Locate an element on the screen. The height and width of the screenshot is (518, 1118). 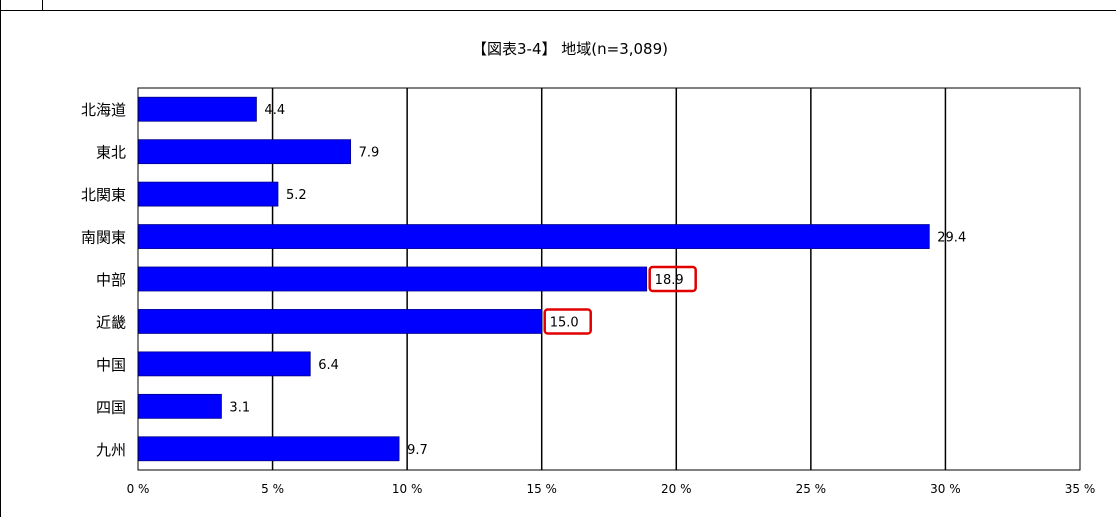
category-label: 東北 is located at coordinates (111, 153).